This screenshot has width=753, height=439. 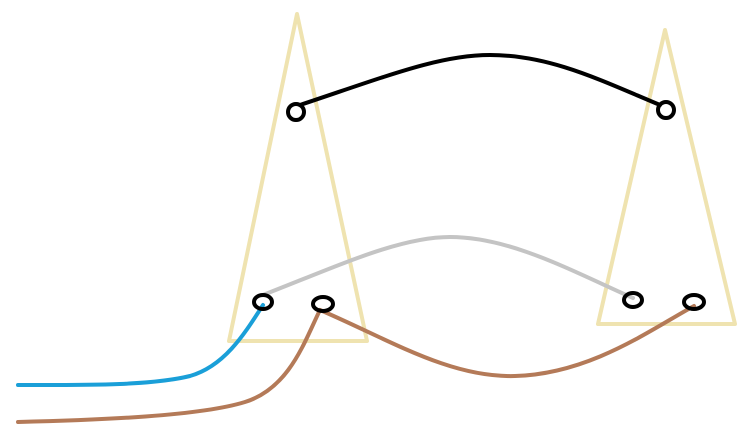 I want to click on brown-wire-right, so click(x=507, y=341).